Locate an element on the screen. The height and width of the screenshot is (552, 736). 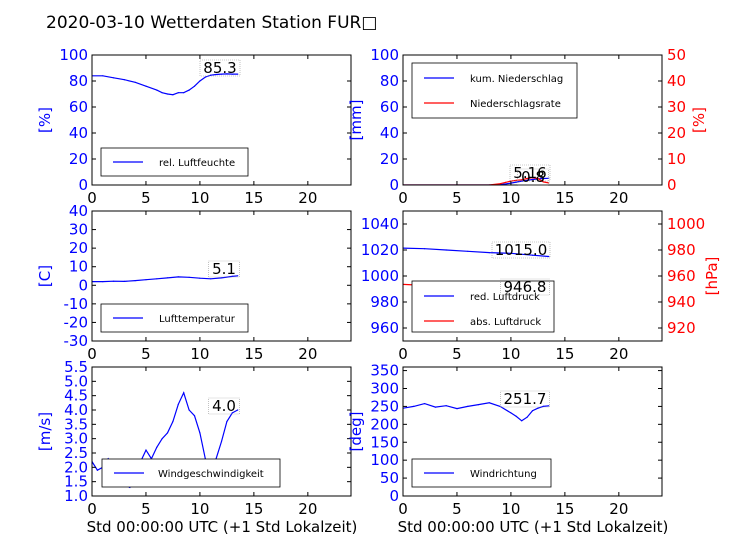
legend-label: Windgeschwindigkeit is located at coordinates (211, 474).